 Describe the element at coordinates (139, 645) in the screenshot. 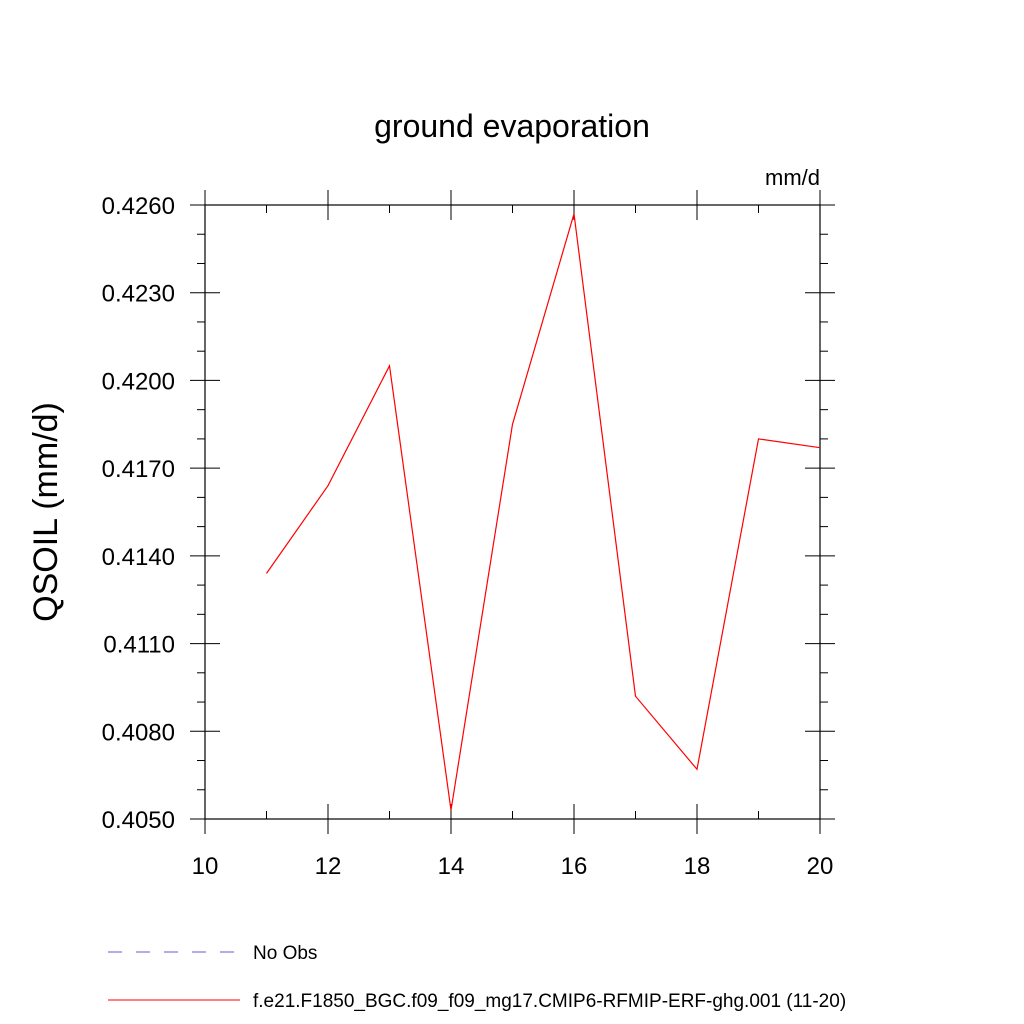

I see `y-tick-label: 0.4110` at that location.